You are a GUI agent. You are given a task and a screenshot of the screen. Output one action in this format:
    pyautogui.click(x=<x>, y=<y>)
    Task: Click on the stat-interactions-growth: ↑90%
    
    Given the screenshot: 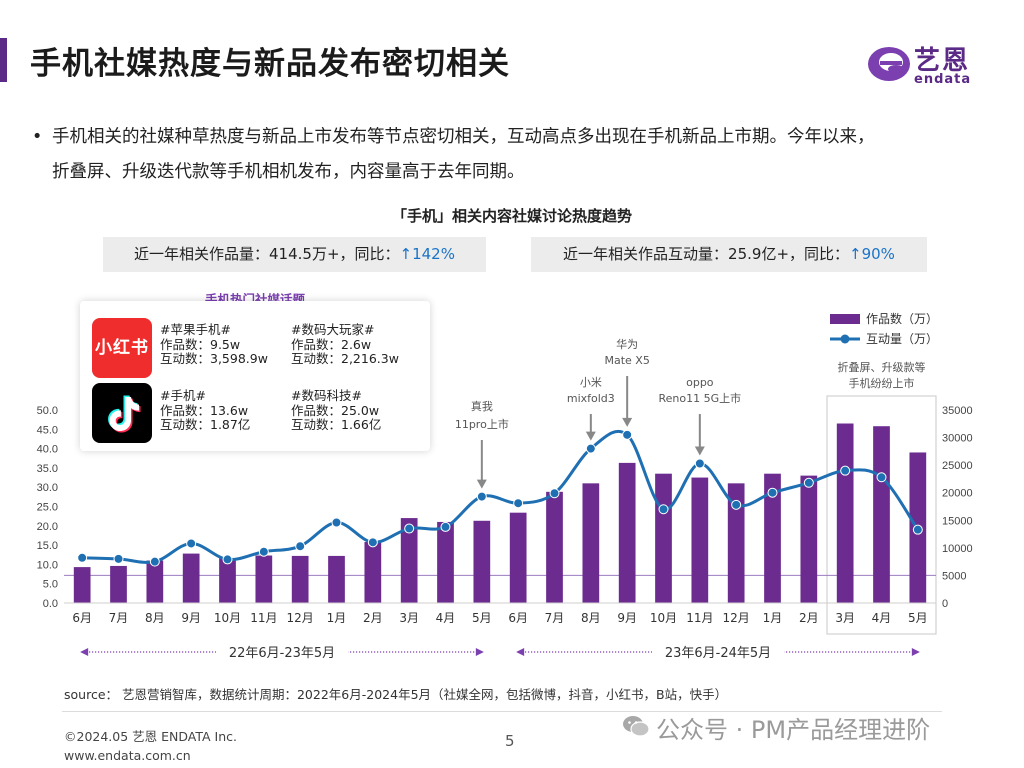 What is the action you would take?
    pyautogui.click(x=872, y=254)
    